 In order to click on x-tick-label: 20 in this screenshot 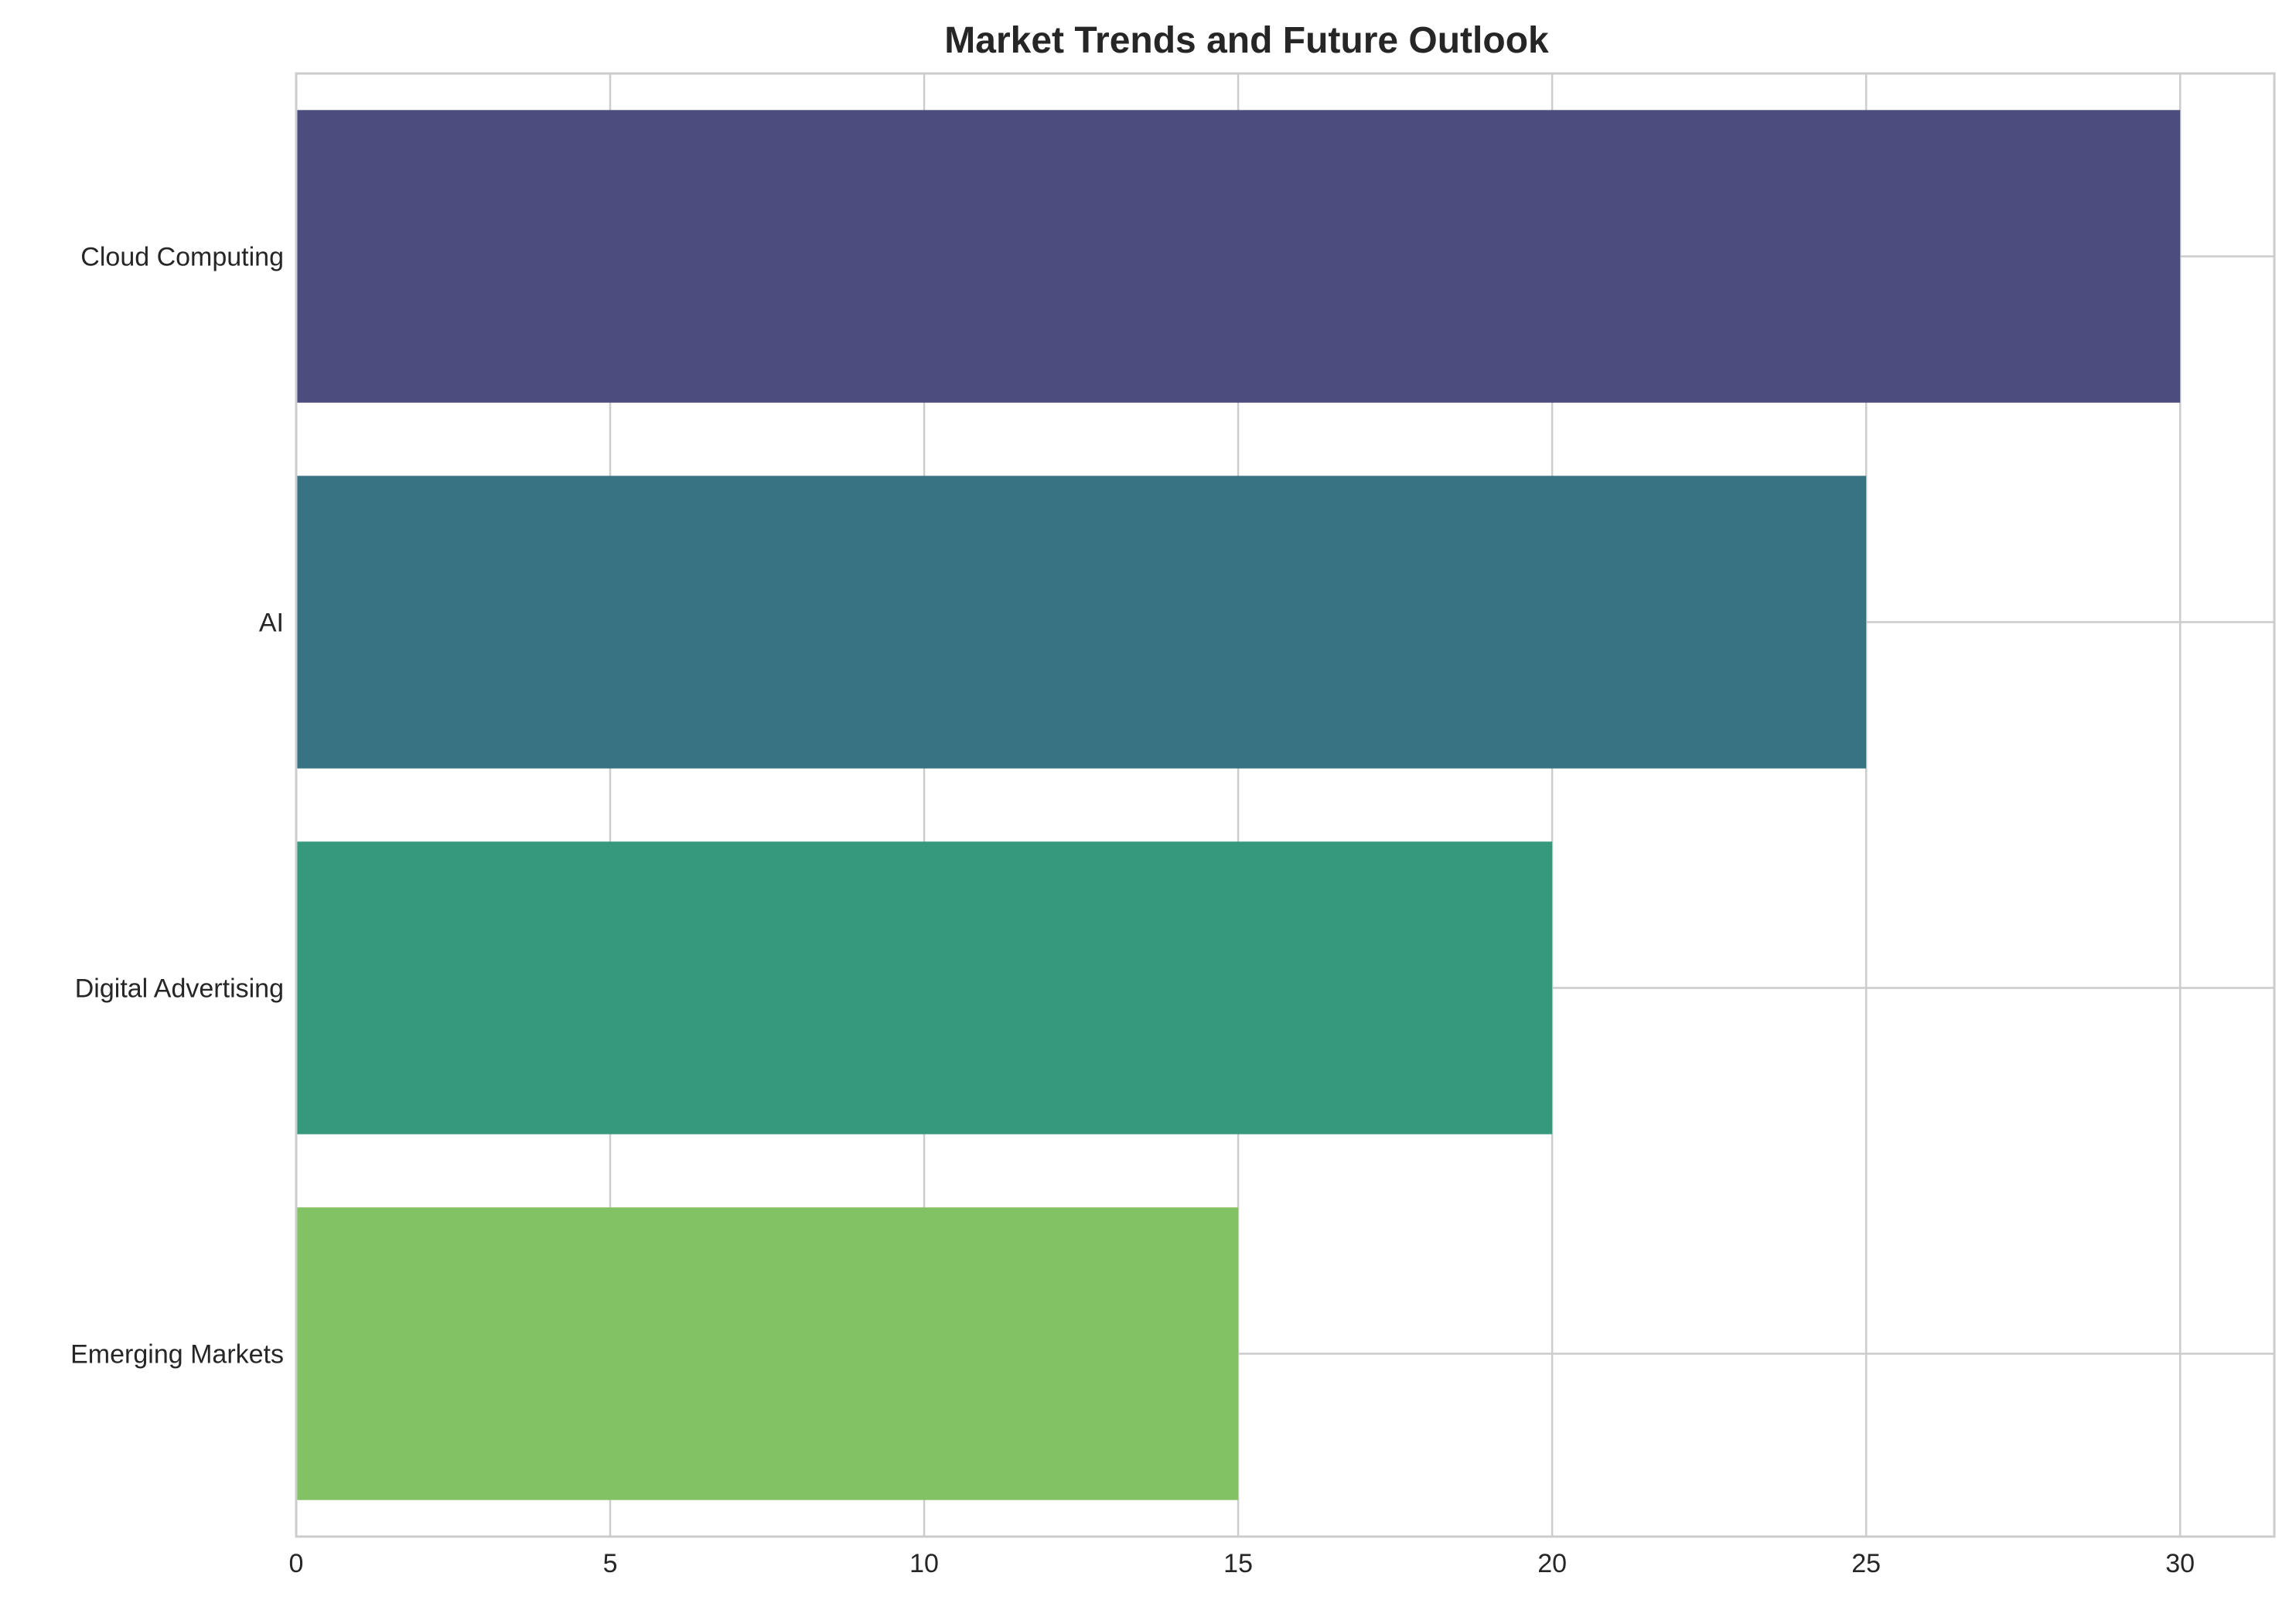, I will do `click(1552, 1563)`.